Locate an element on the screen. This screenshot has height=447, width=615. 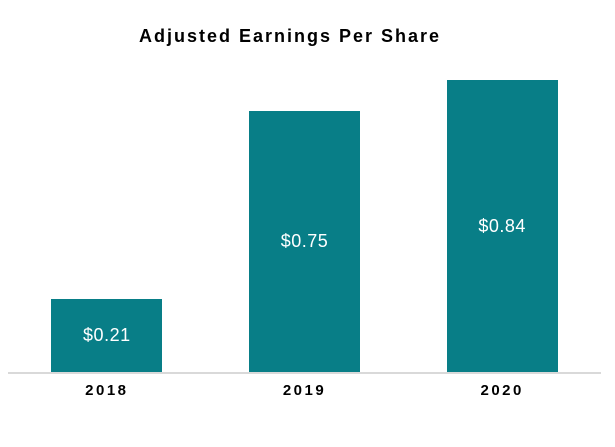
x-axis-label-2019: 2019 is located at coordinates (304, 390).